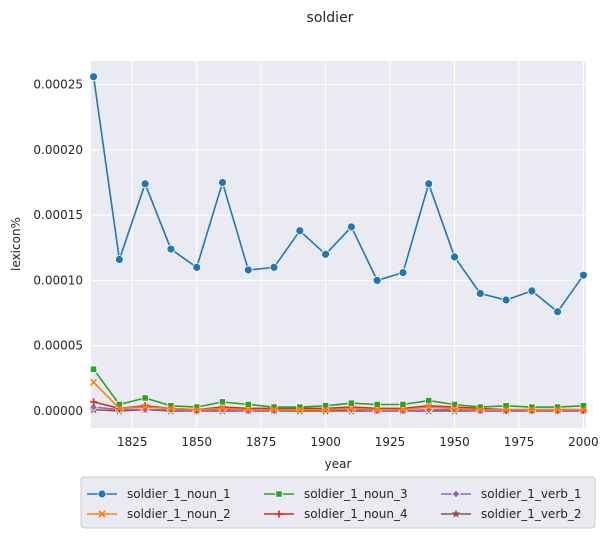  I want to click on y-tick-label: 0.00020, so click(58, 150).